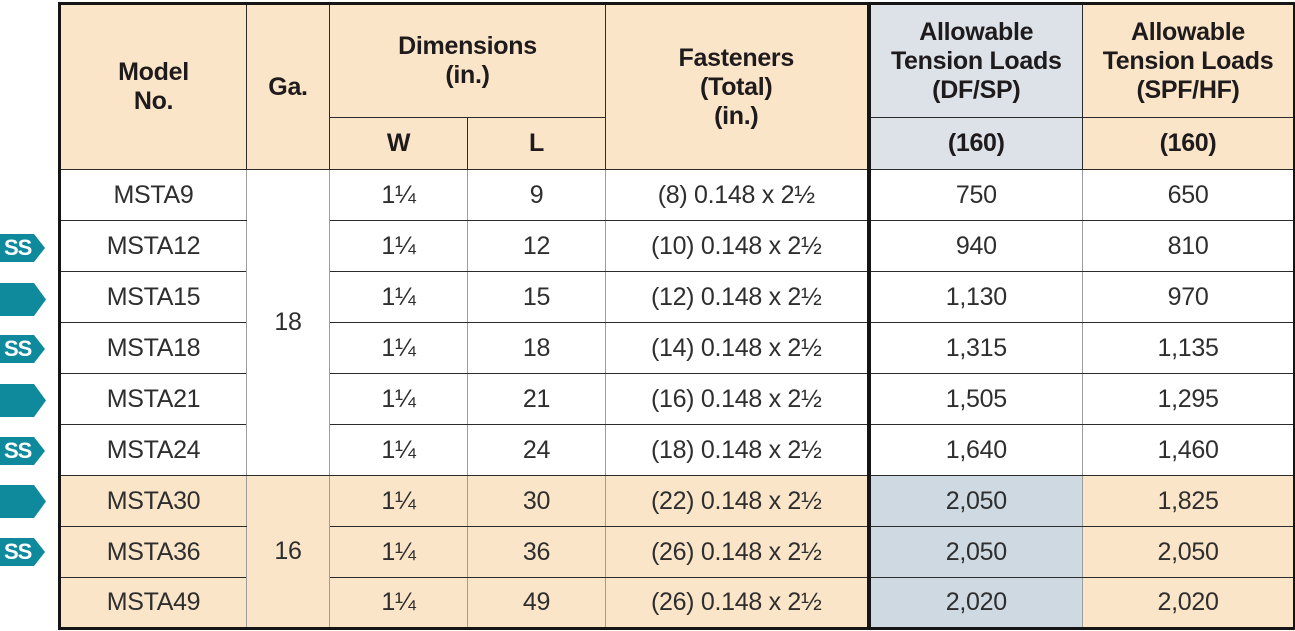 The width and height of the screenshot is (1295, 631). What do you see at coordinates (975, 246) in the screenshot?
I see `cell-load-dfsp: 940` at bounding box center [975, 246].